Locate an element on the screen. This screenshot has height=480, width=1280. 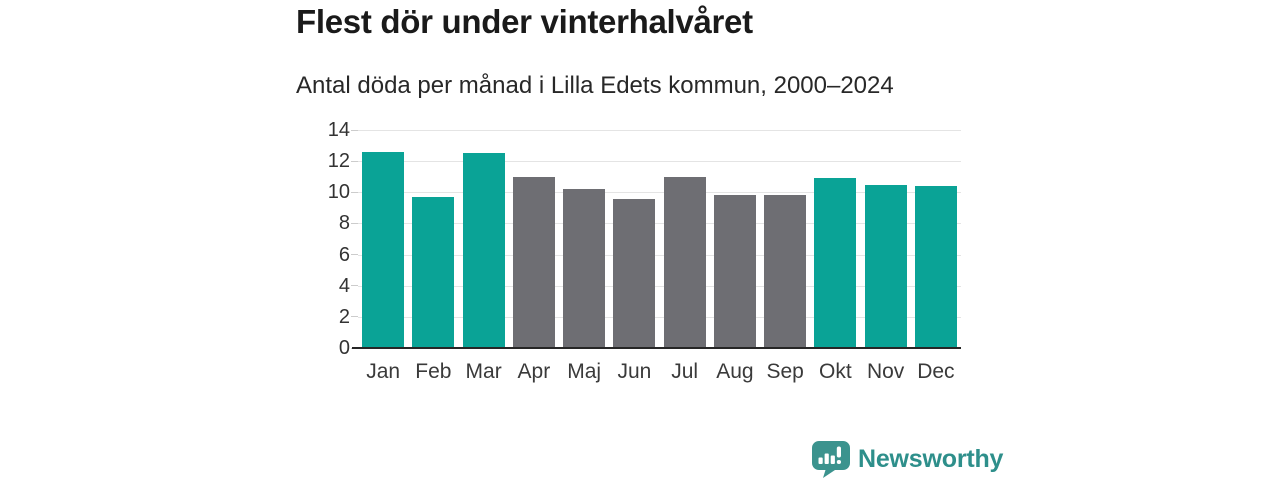
y-axis-label-8: 8 is located at coordinates (344, 223).